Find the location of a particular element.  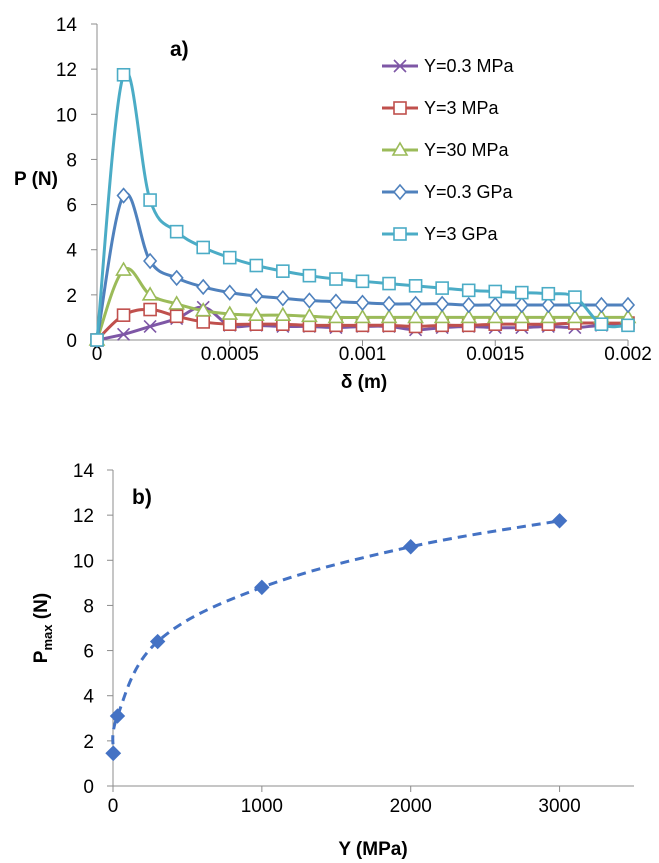

chart-a-y-tick-label: 0 is located at coordinates (71, 341).